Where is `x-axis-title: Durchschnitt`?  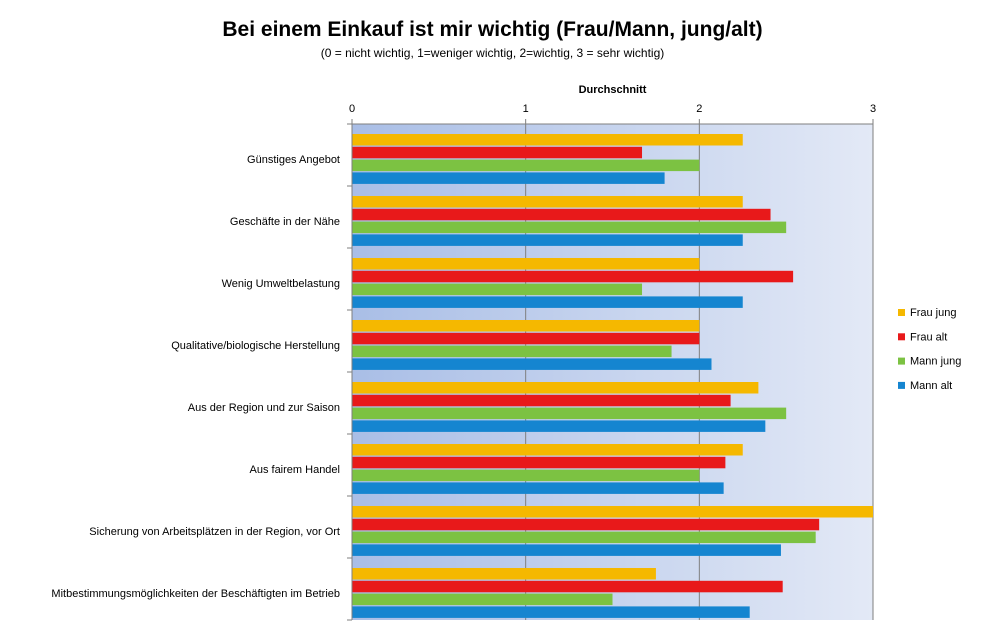
x-axis-title: Durchschnitt is located at coordinates (613, 90).